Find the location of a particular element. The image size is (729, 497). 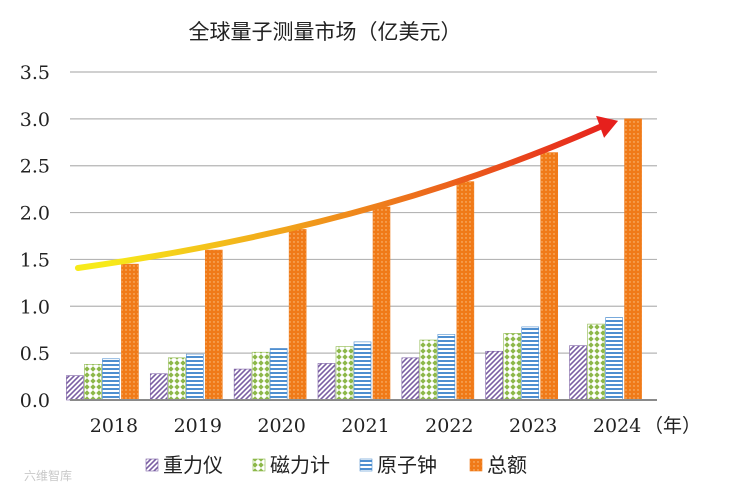

y-tick-label: 2.0 is located at coordinates (35, 214).